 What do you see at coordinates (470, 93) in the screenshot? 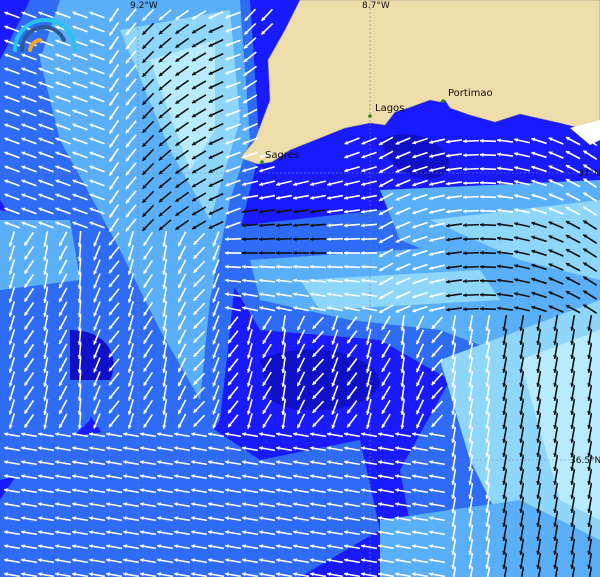
I see `place-portimao: Portimao` at bounding box center [470, 93].